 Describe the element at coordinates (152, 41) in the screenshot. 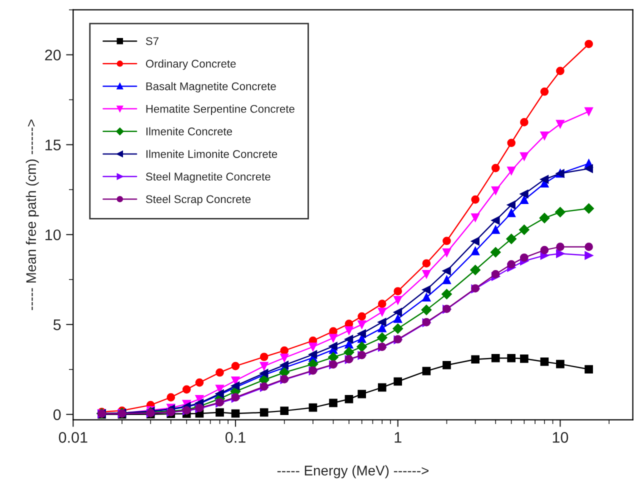

I see `legend-label: S7` at that location.